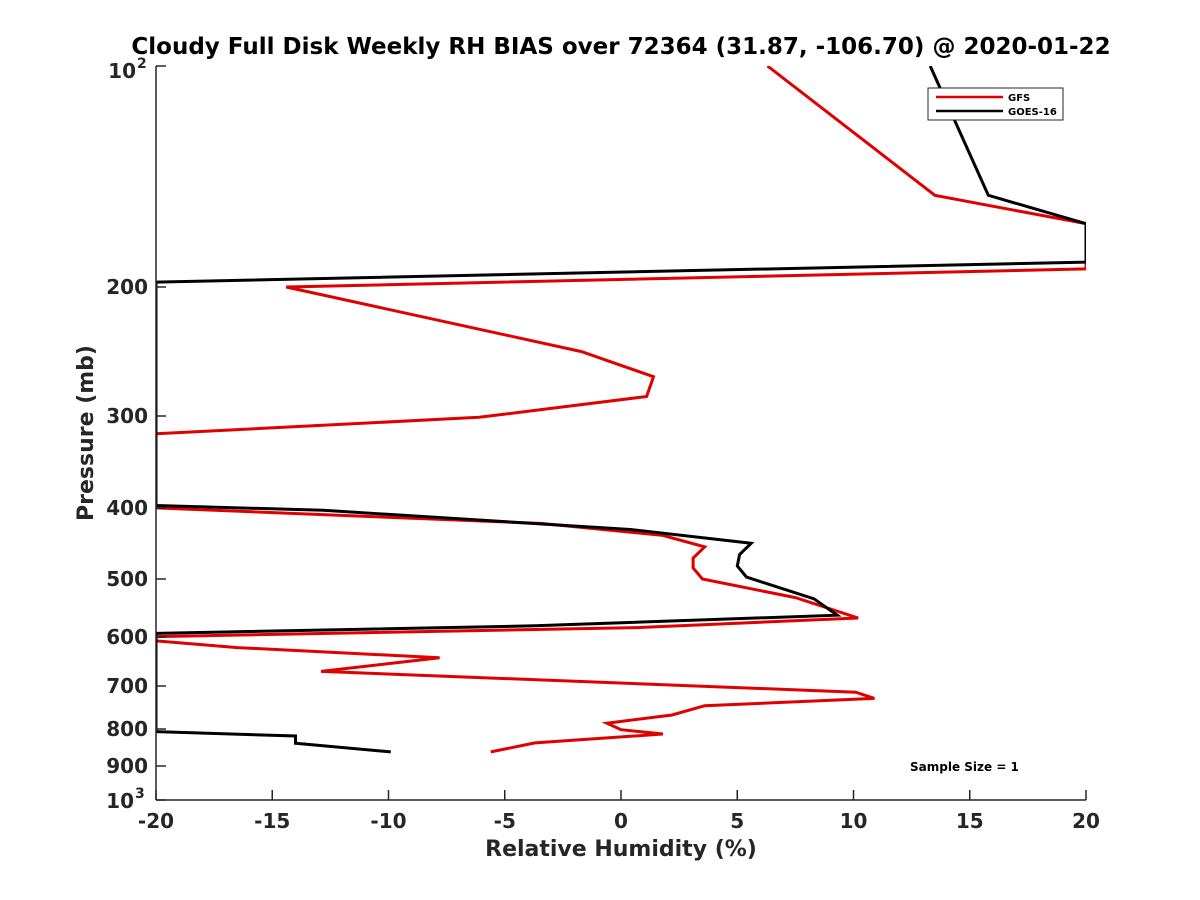  I want to click on x-ticks: -20 -15 -10 -5 0 5 10 15 20, so click(619, 811).